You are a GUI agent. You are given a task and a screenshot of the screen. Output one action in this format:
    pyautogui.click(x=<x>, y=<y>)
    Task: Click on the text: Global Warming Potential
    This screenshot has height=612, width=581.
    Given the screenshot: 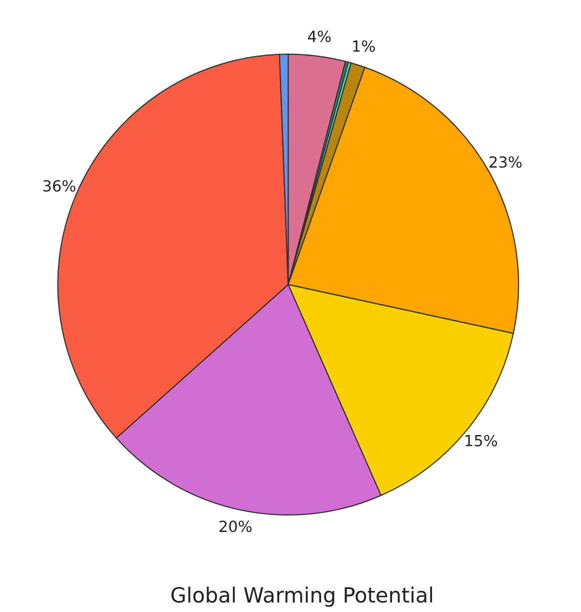 What is the action you would take?
    pyautogui.click(x=301, y=596)
    